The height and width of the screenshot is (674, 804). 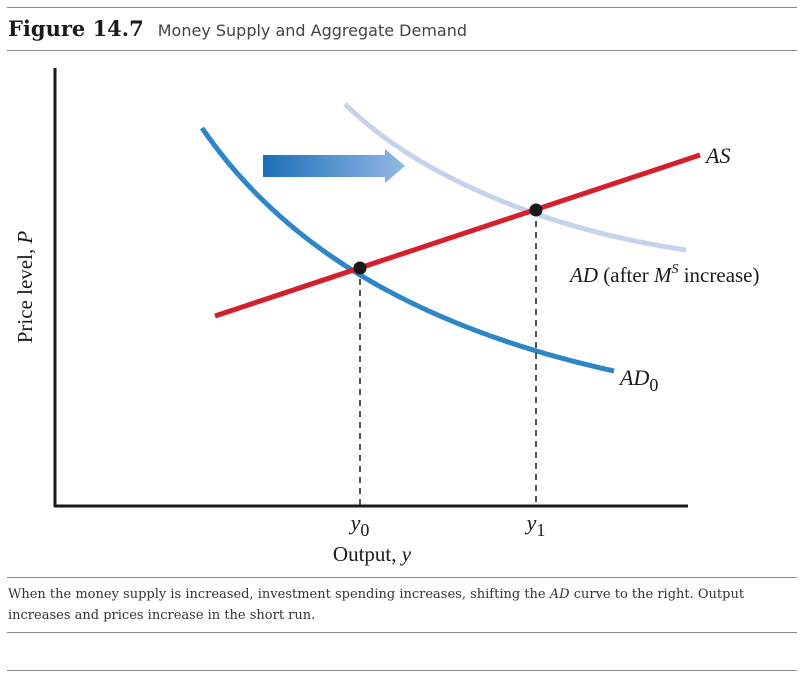 I want to click on as-label: AS, so click(x=717, y=155).